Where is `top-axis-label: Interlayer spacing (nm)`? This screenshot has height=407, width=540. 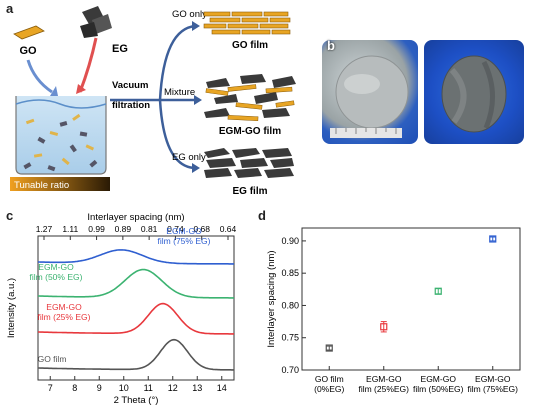 top-axis-label: Interlayer spacing (nm) is located at coordinates (135, 217).